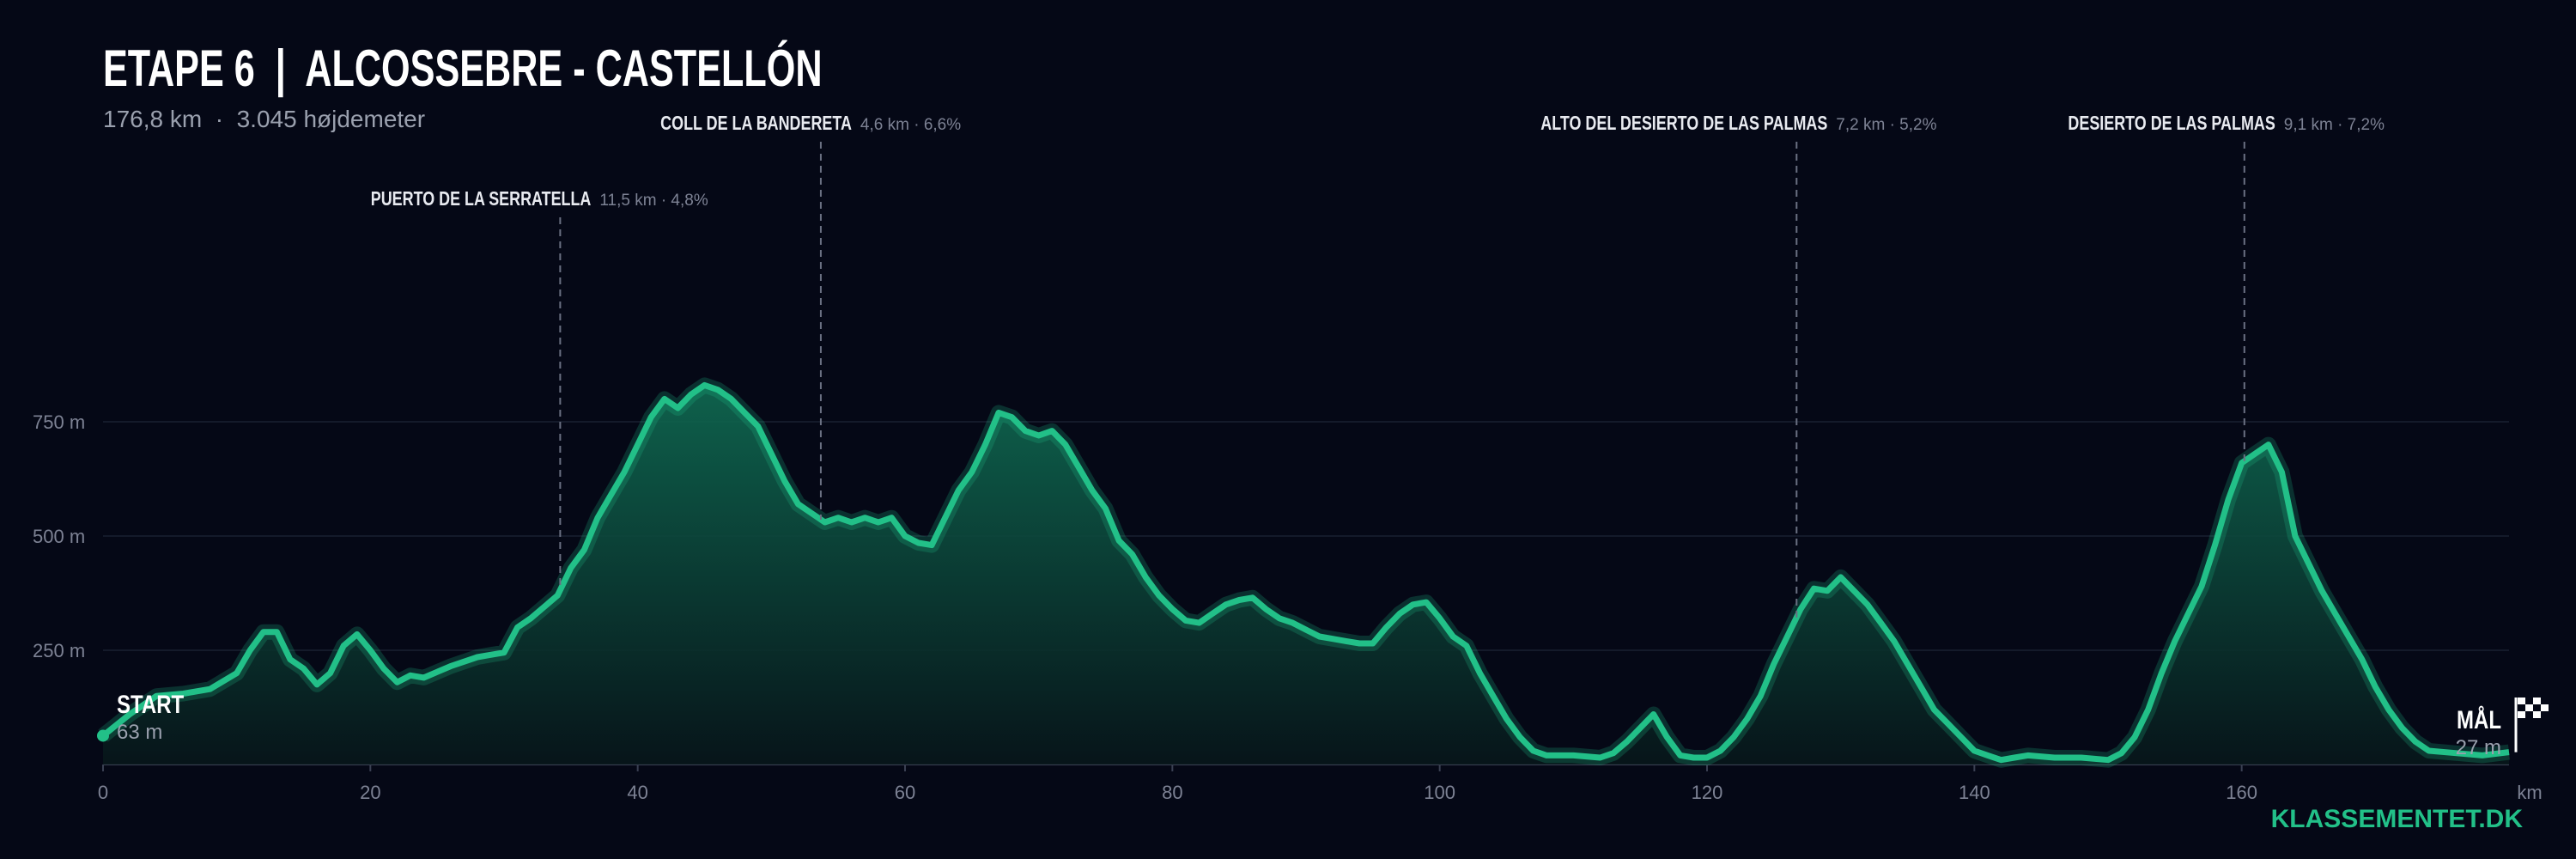 The width and height of the screenshot is (2576, 859). Describe the element at coordinates (59, 422) in the screenshot. I see `y-tick-label: 750 m` at that location.